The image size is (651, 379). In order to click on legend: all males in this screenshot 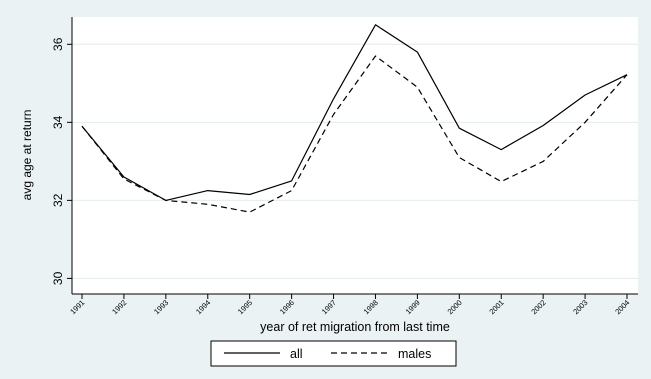, I will do `click(333, 353)`.